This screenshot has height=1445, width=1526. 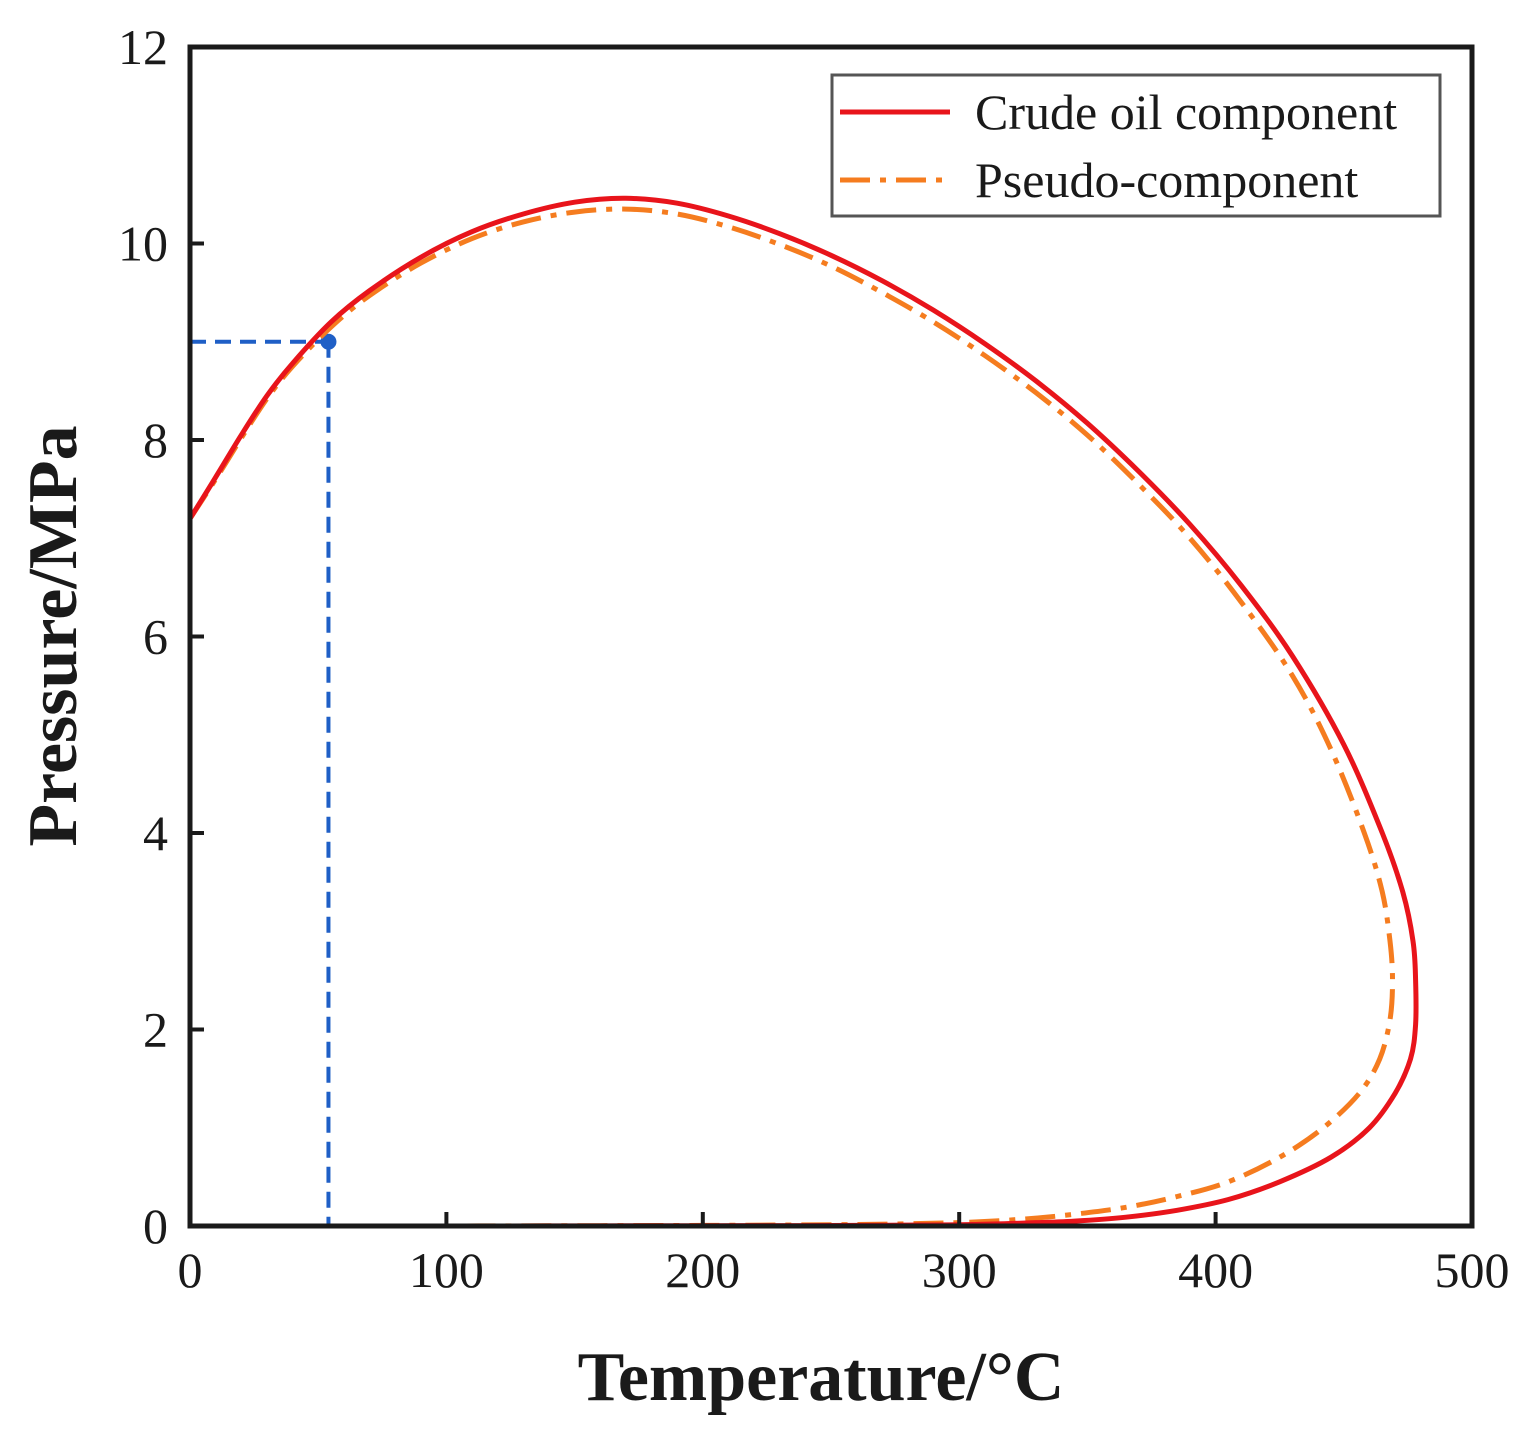 I want to click on legend-label-crude: Crude oil component, so click(x=1186, y=112).